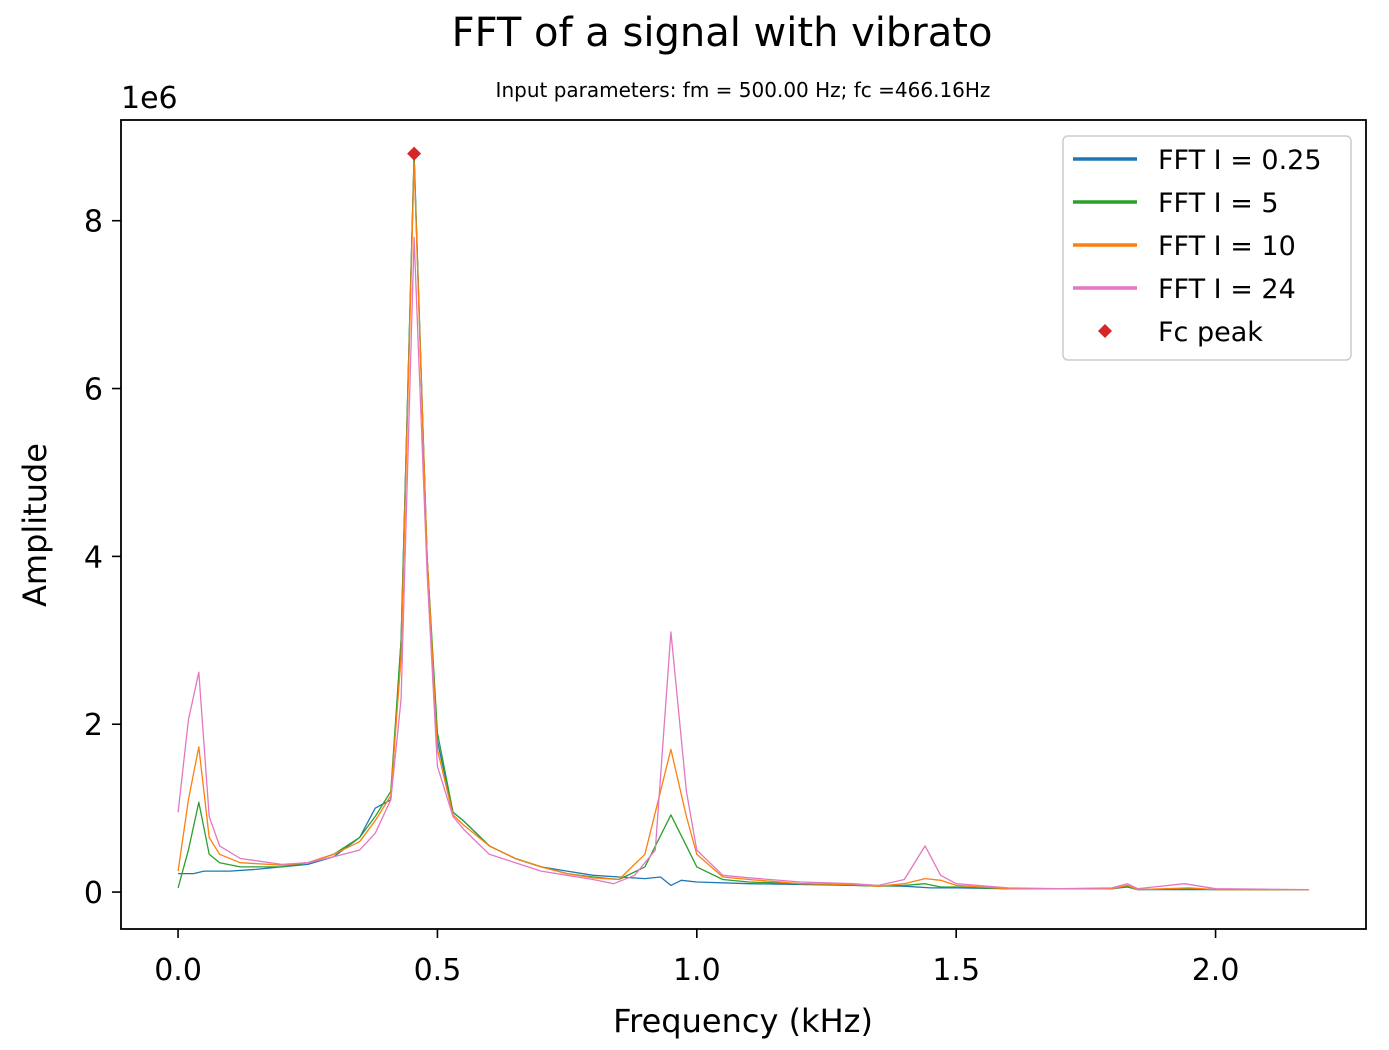  What do you see at coordinates (1227, 289) in the screenshot?
I see `legend-entry-label: FFT I = 24` at bounding box center [1227, 289].